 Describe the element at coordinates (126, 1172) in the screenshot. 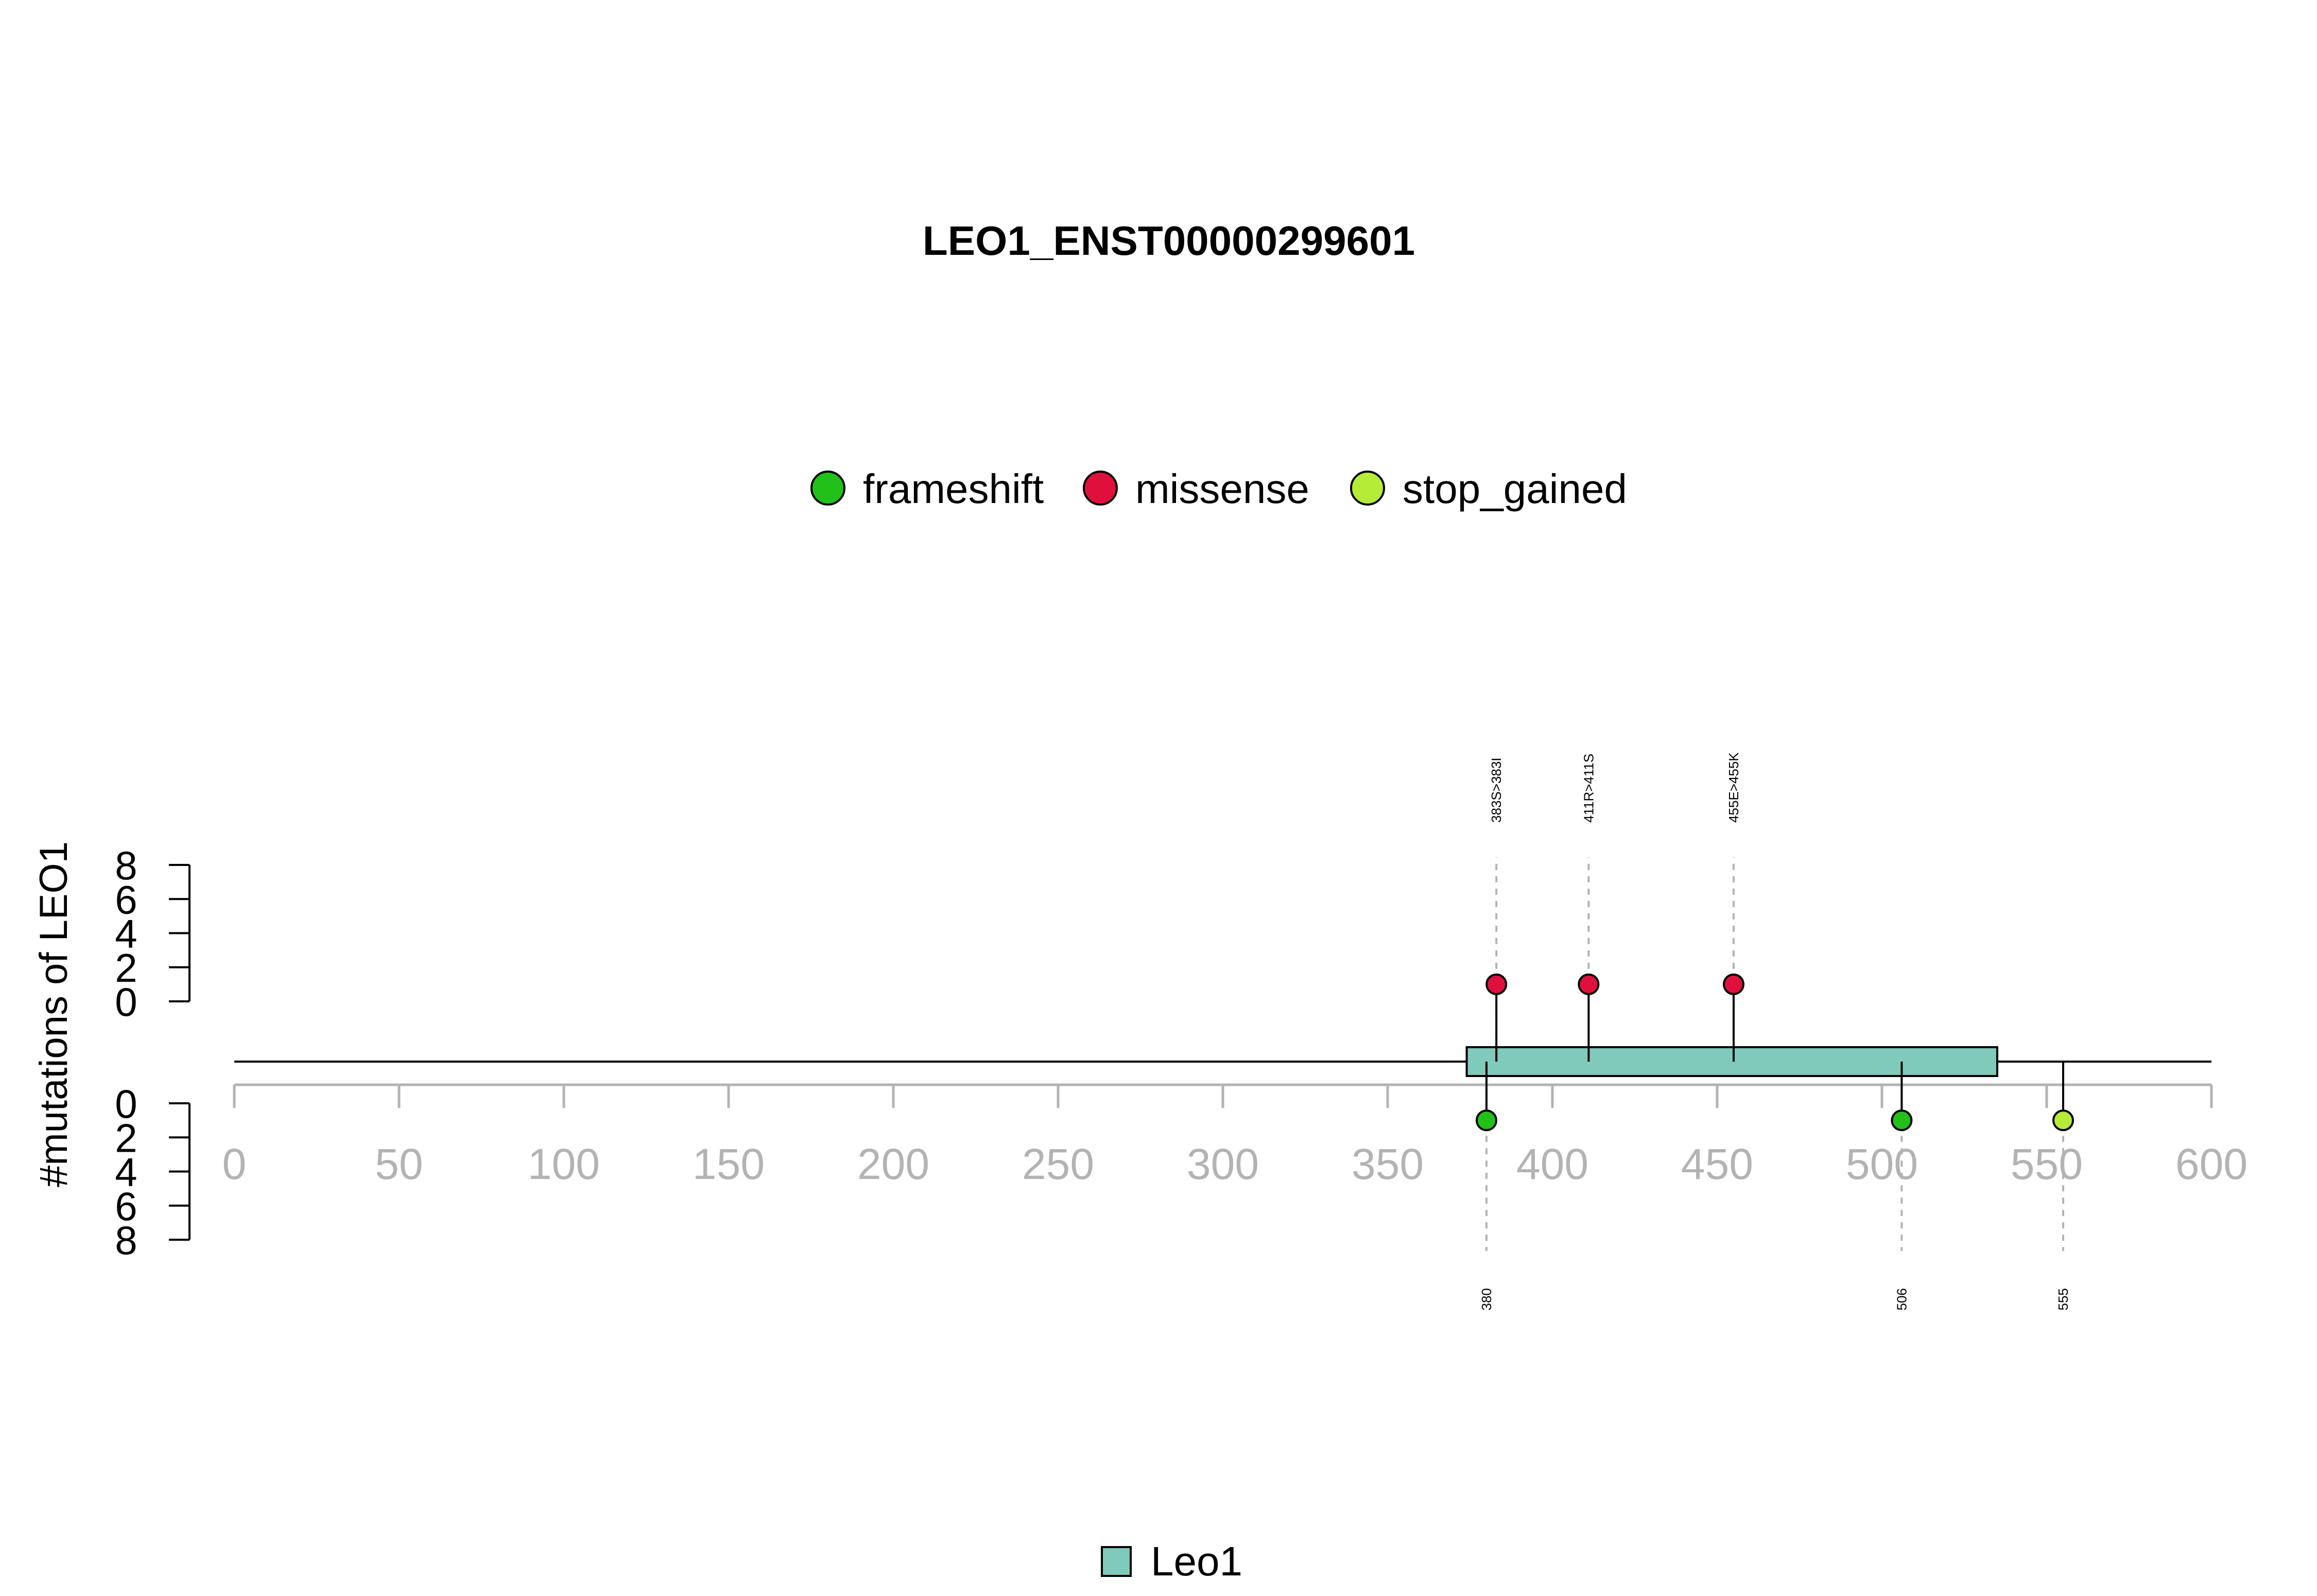

I see `y-tick-label-bottom-4: 4` at that location.